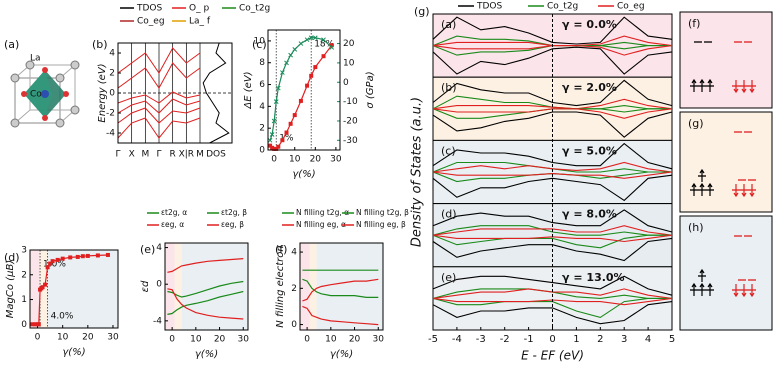 The width and height of the screenshot is (779, 369). What do you see at coordinates (281, 249) in the screenshot?
I see `panel-label: (f)` at bounding box center [281, 249].